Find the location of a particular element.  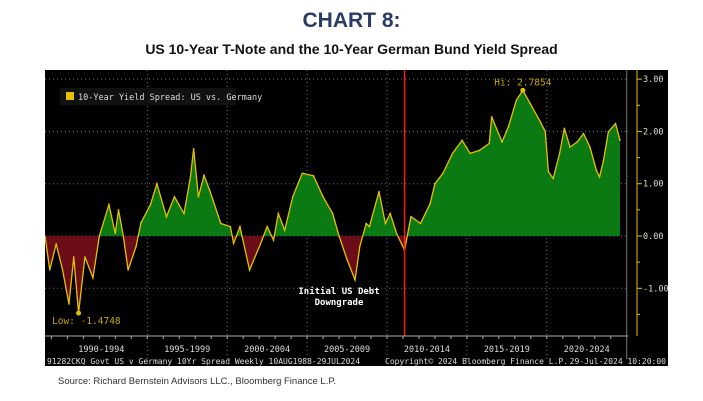

chart-title: CHART 8: is located at coordinates (351, 20).